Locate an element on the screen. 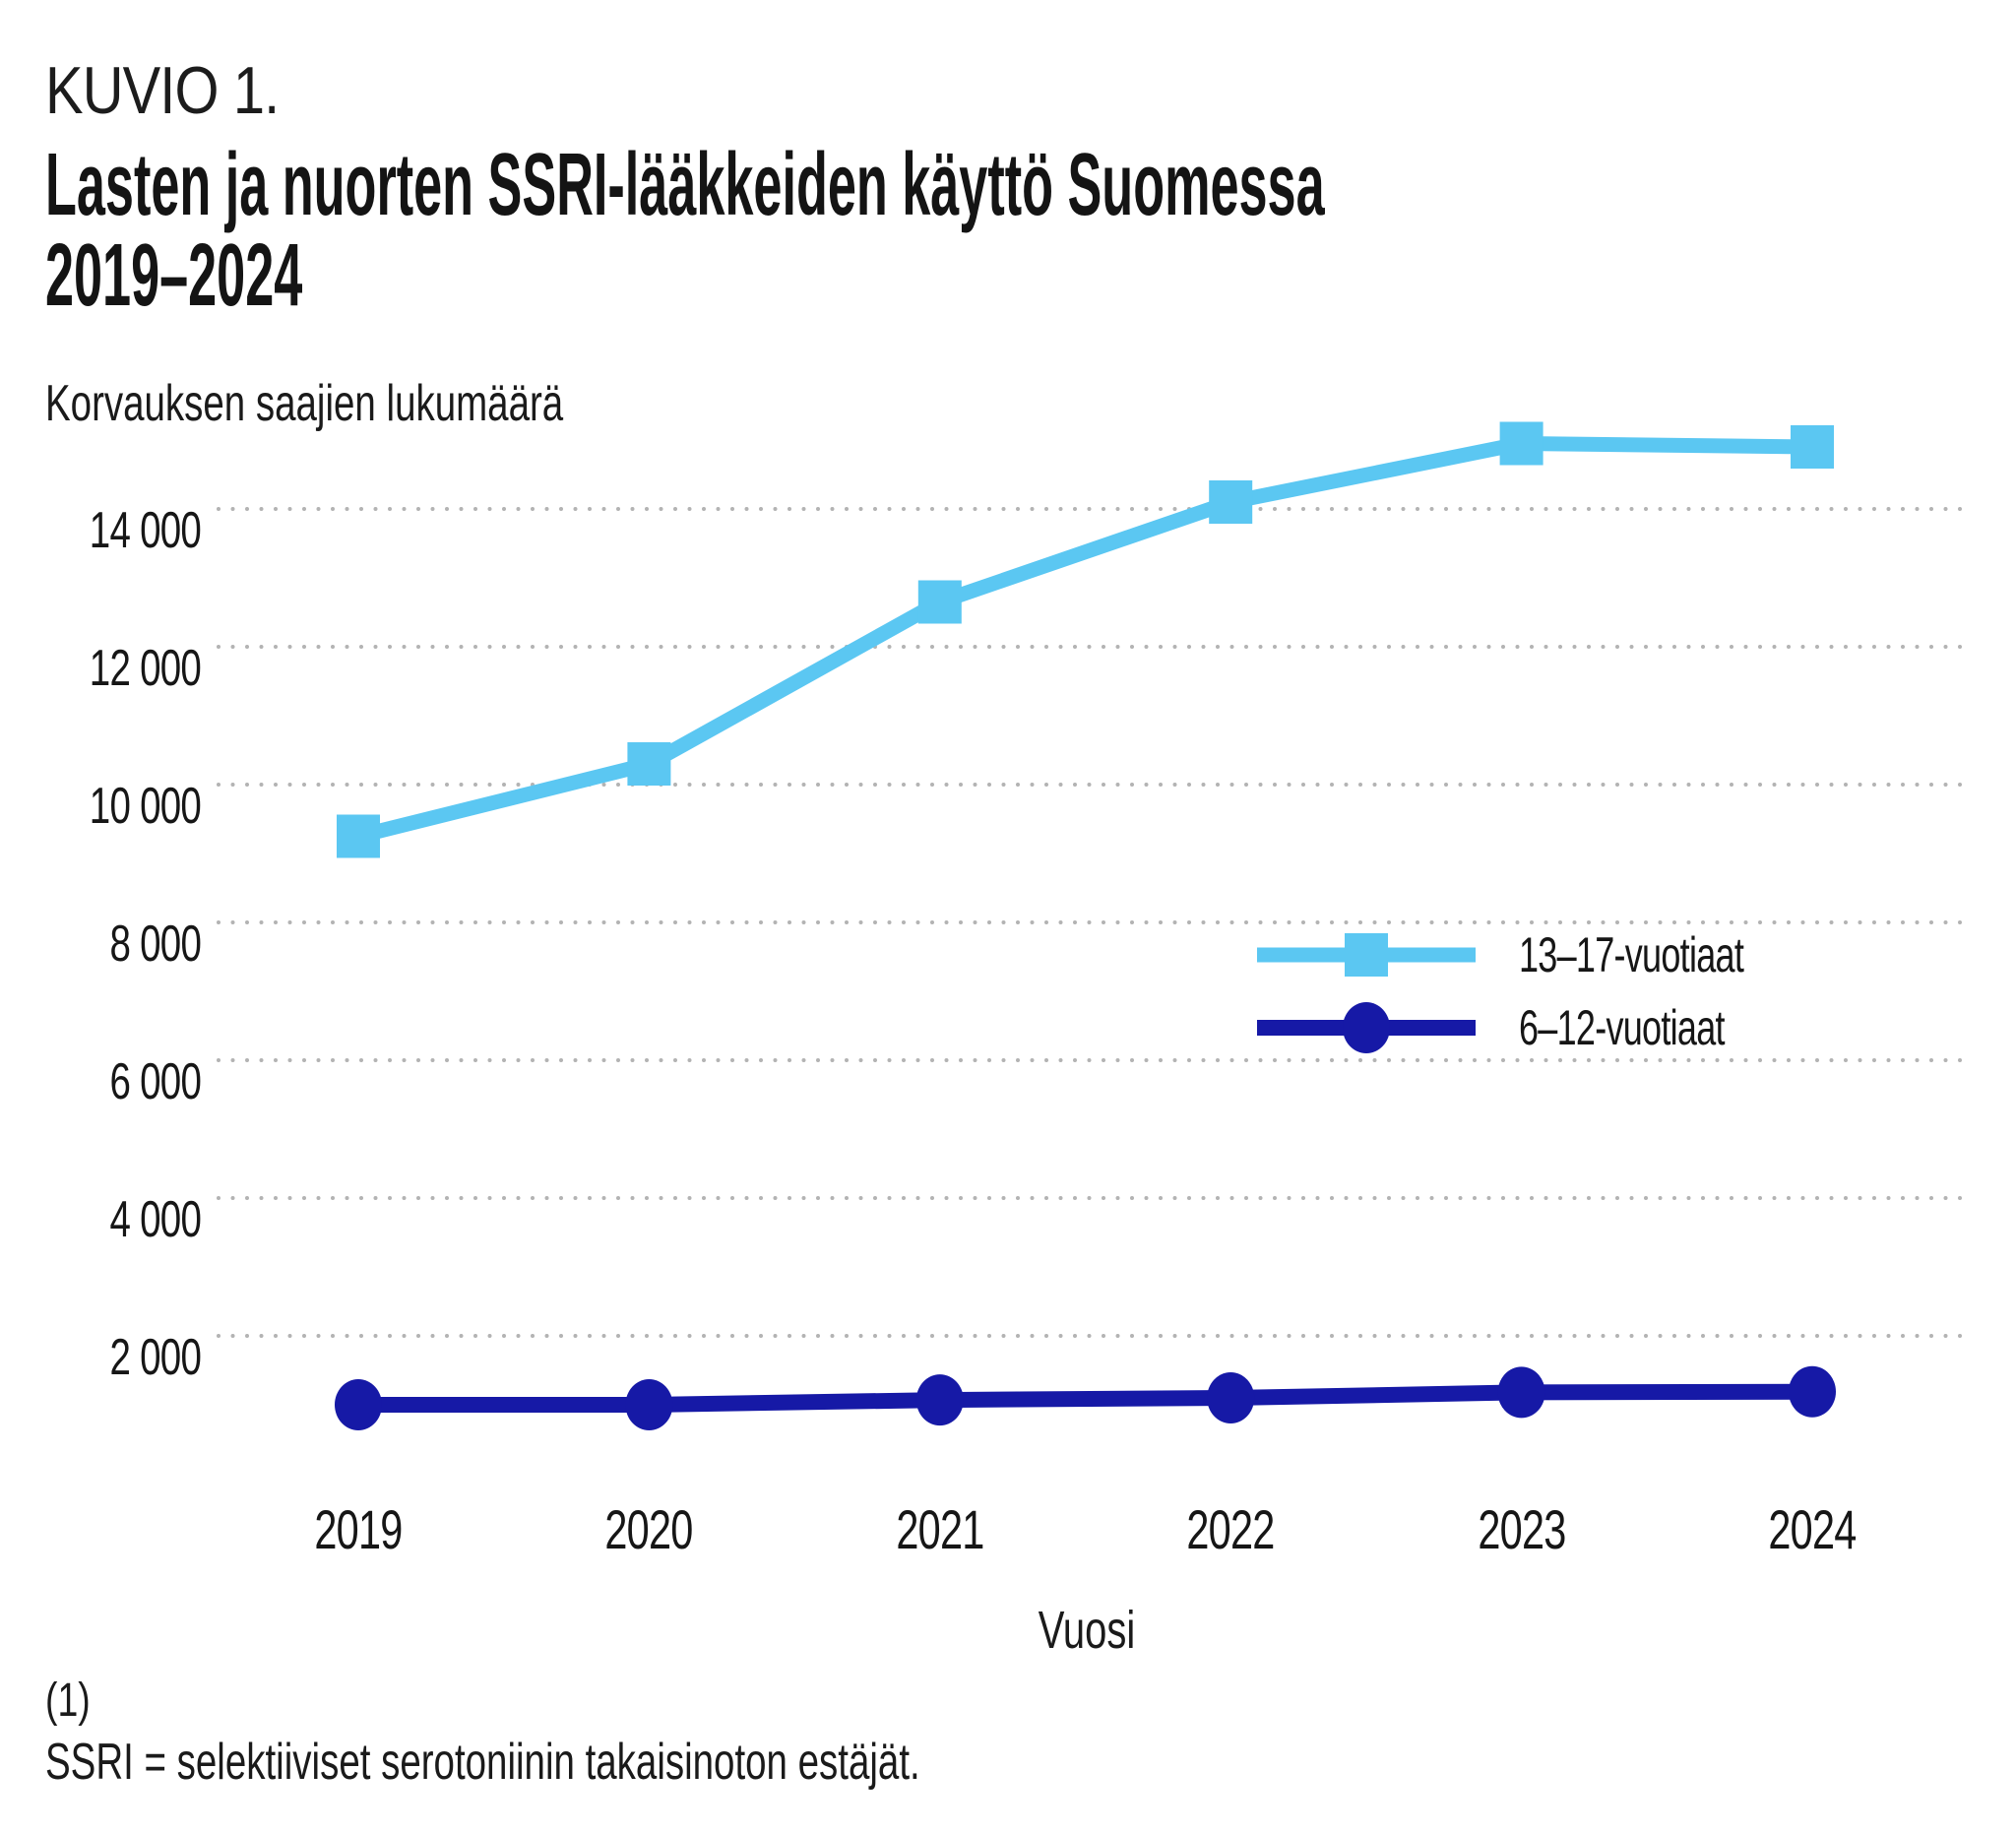 Image resolution: width=2016 pixels, height=1833 pixels. x-tick-label: 2021 is located at coordinates (940, 1529).